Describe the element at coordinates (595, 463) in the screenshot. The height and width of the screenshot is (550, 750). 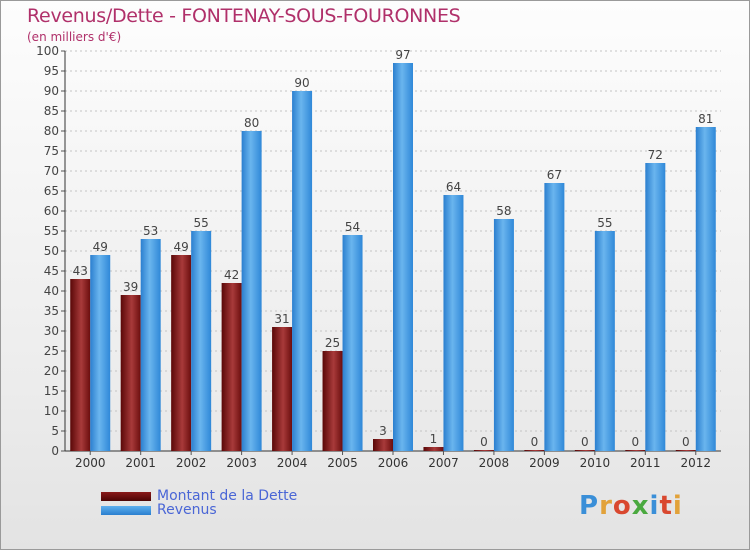
I see `x-tick-label: 2010` at that location.